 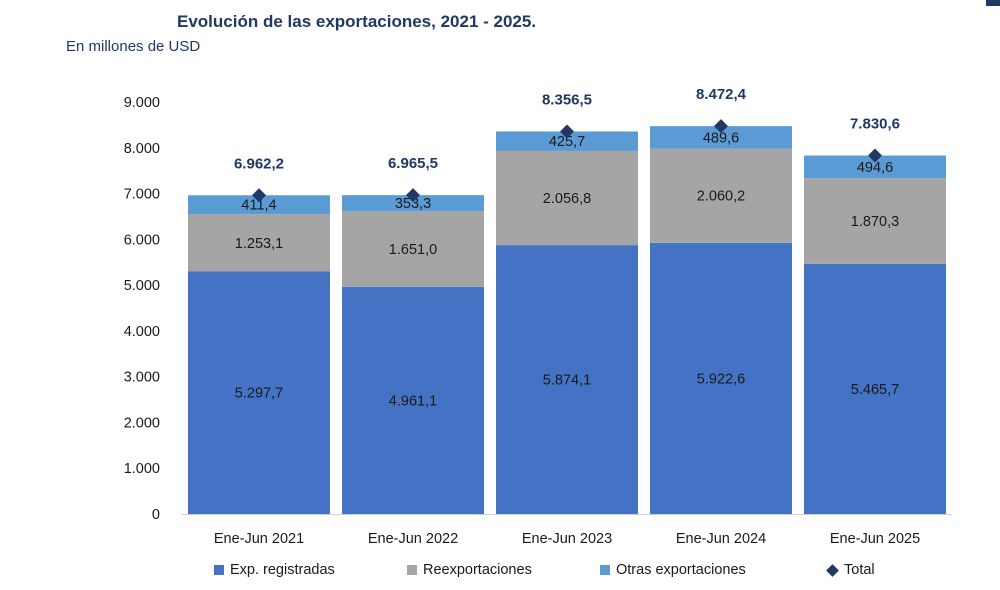 What do you see at coordinates (282, 570) in the screenshot?
I see `legend-label: Exp. registradas` at bounding box center [282, 570].